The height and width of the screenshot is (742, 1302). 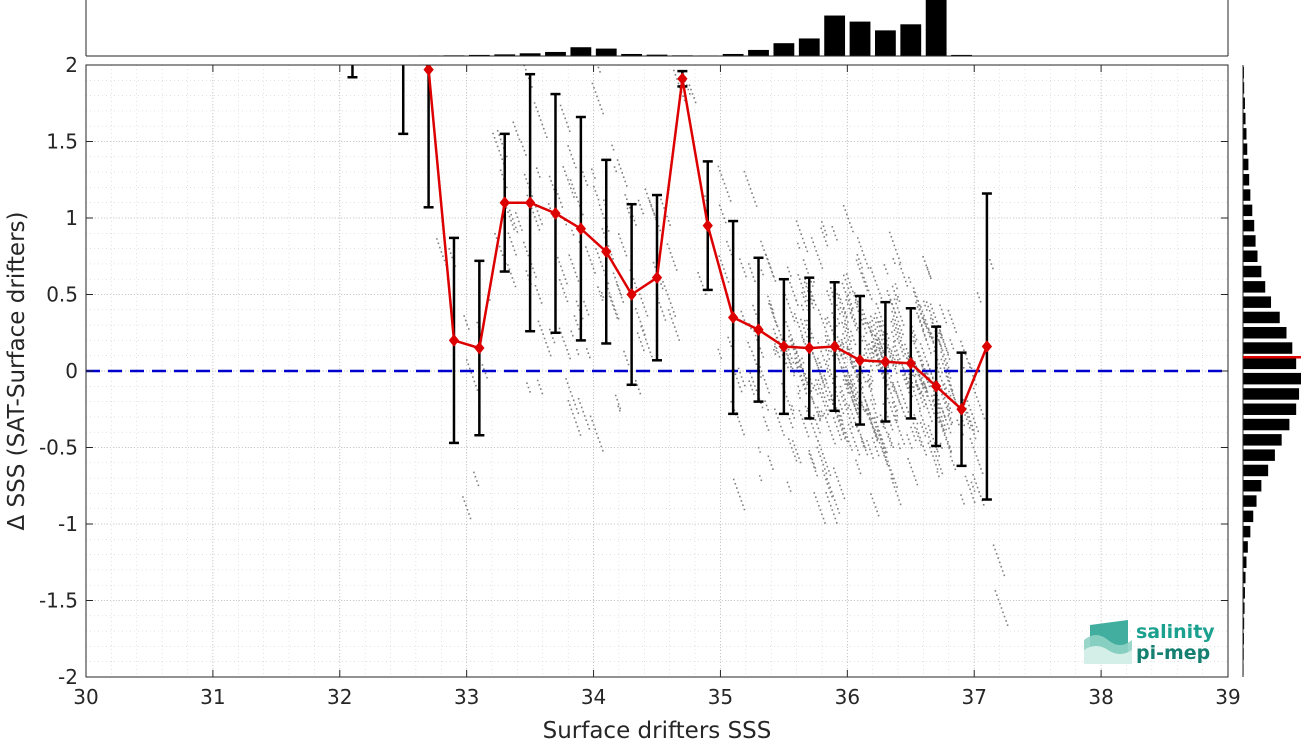 What do you see at coordinates (339, 697) in the screenshot?
I see `x-tick-label: 32` at bounding box center [339, 697].